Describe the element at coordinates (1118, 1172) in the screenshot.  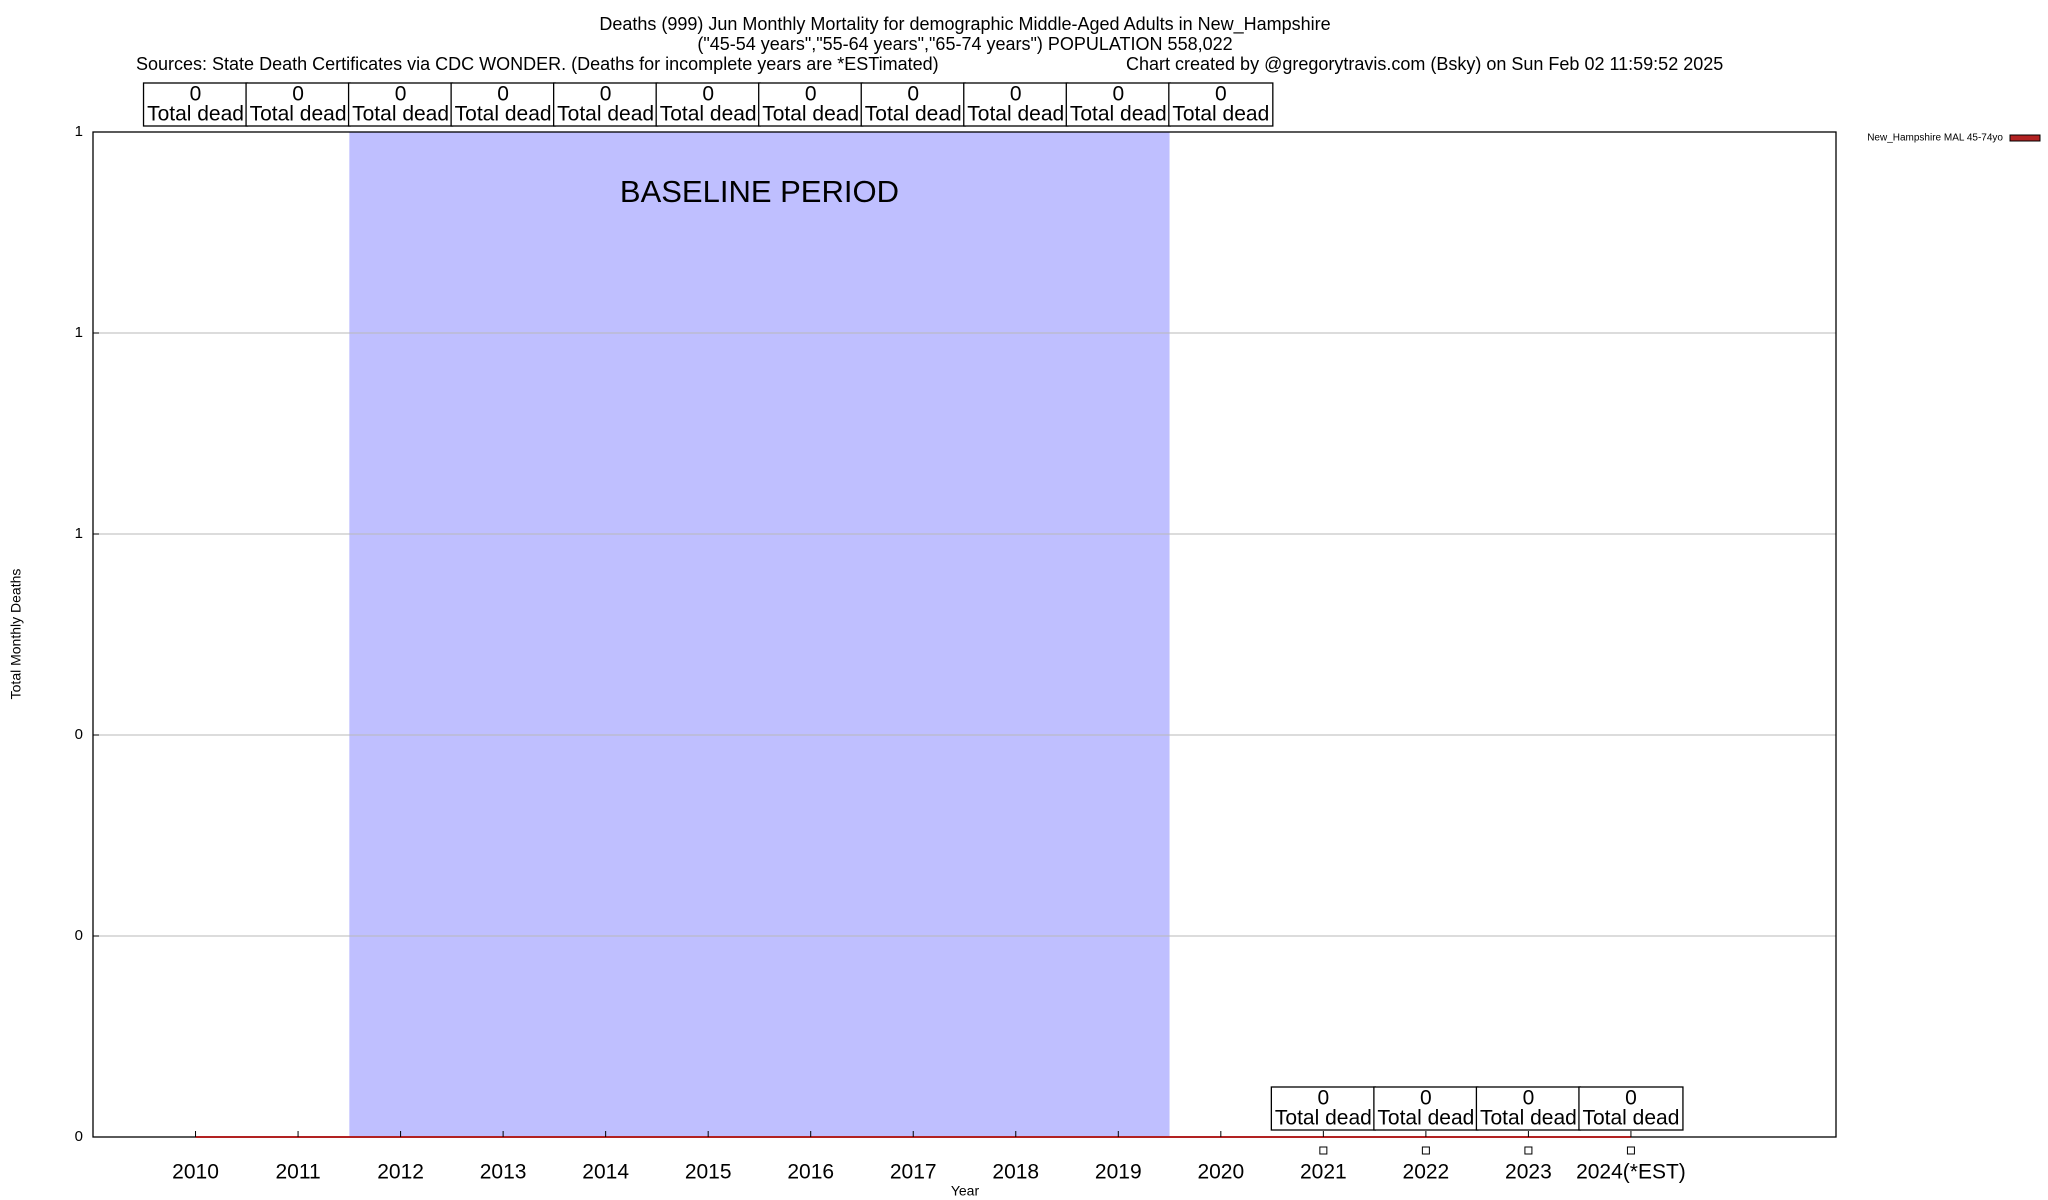
I see `x-tick-label: 2019` at that location.